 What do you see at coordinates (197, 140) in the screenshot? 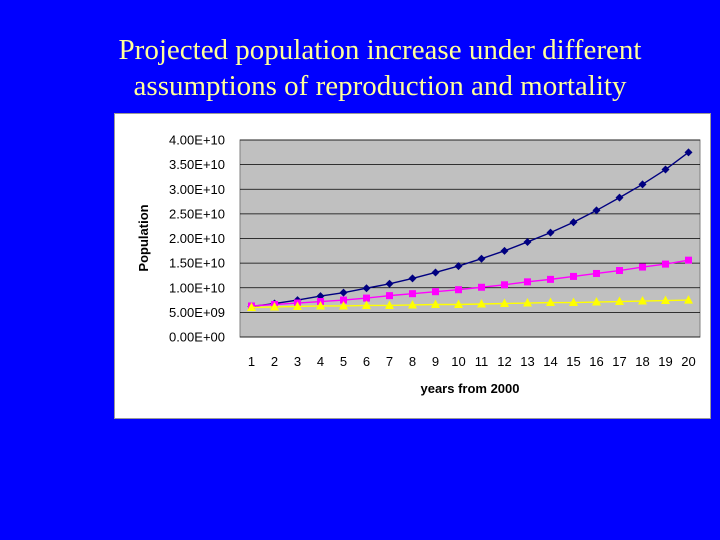
I see `y-tick-label: 4.00E+10` at bounding box center [197, 140].